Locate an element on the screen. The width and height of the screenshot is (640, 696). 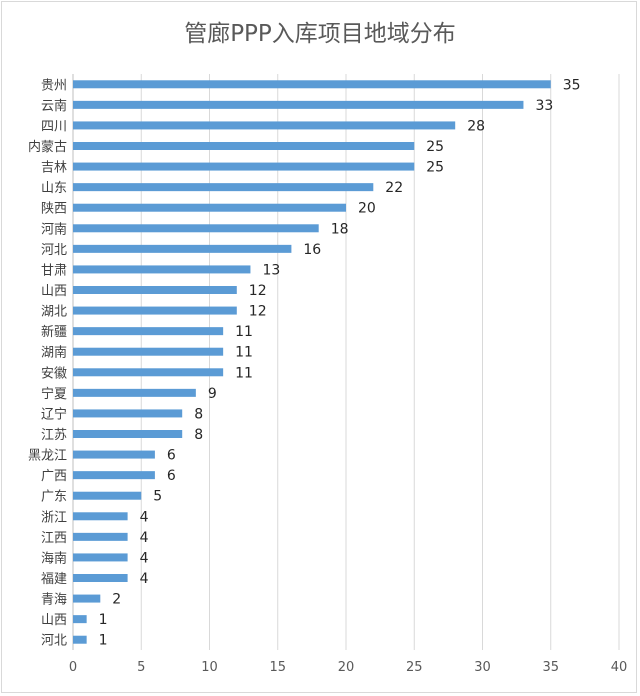
data-label: 13 is located at coordinates (271, 270).